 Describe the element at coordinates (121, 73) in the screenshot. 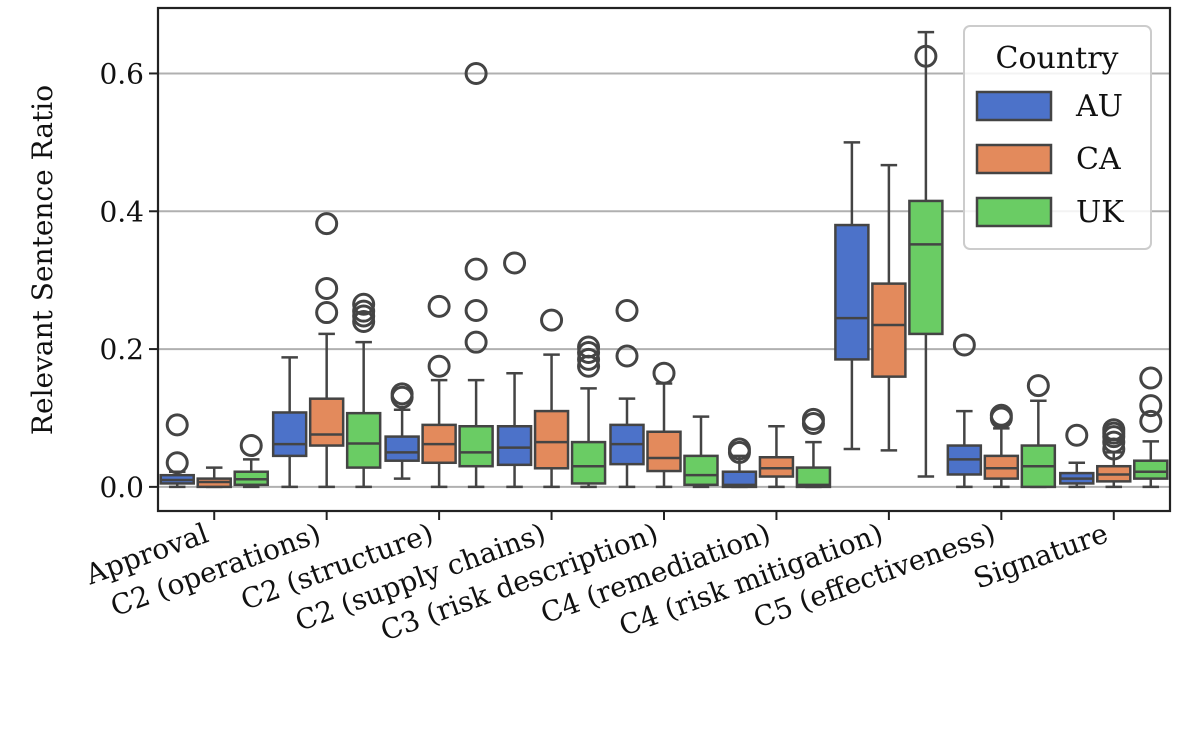

I see `y-tick-label: 0.6` at that location.